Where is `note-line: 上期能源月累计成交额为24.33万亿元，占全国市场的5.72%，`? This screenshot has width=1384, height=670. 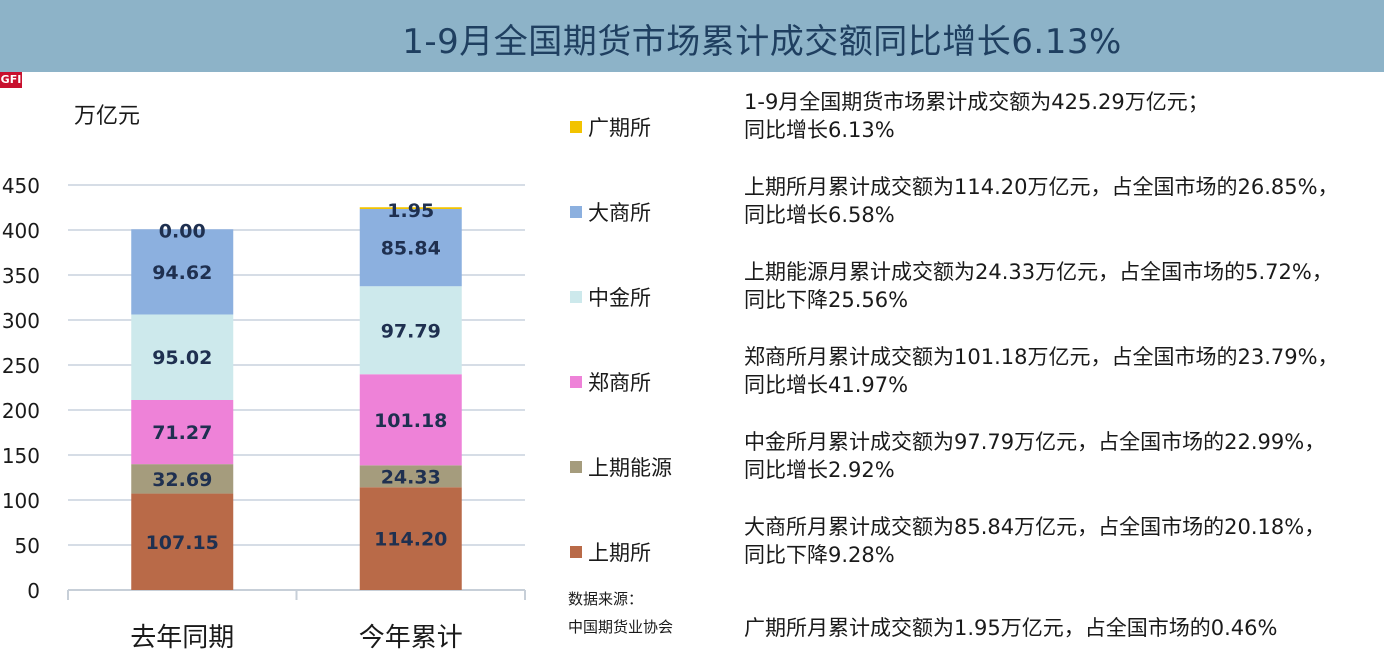 note-line: 上期能源月累计成交额为24.33万亿元，占全国市场的5.72%， is located at coordinates (1038, 272).